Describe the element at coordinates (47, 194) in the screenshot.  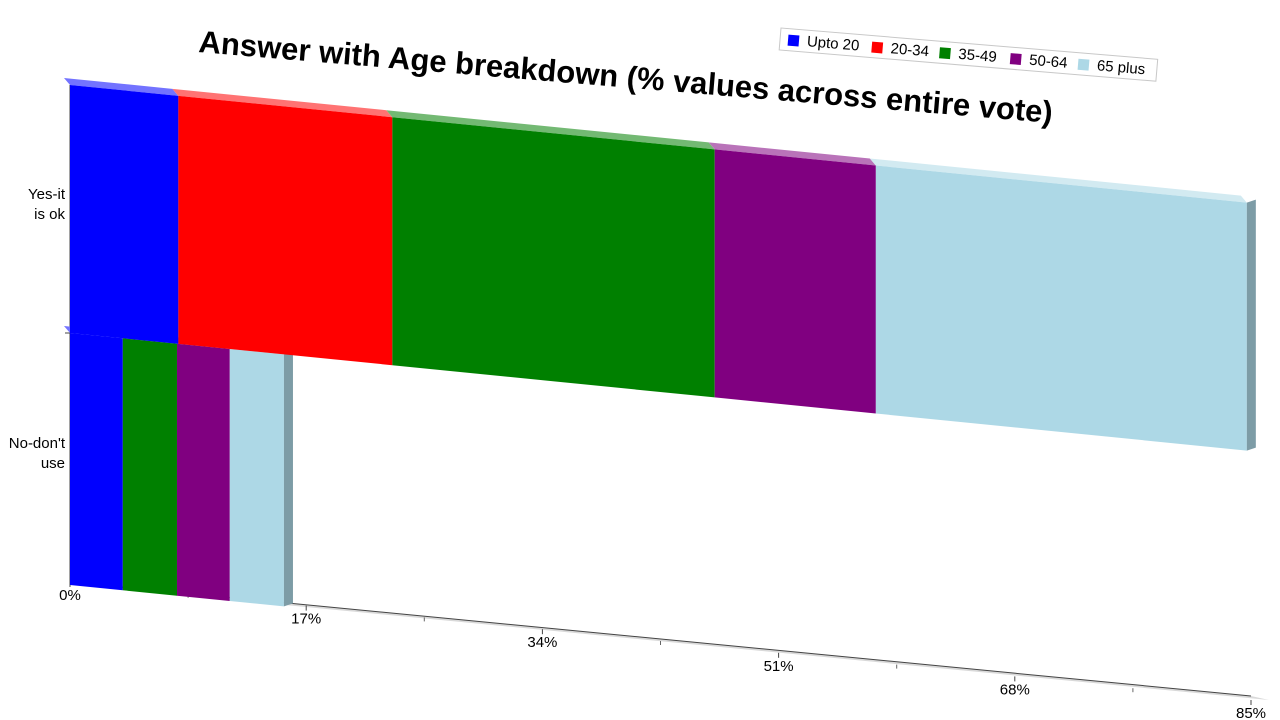
I see `category-label: Yes-it` at that location.